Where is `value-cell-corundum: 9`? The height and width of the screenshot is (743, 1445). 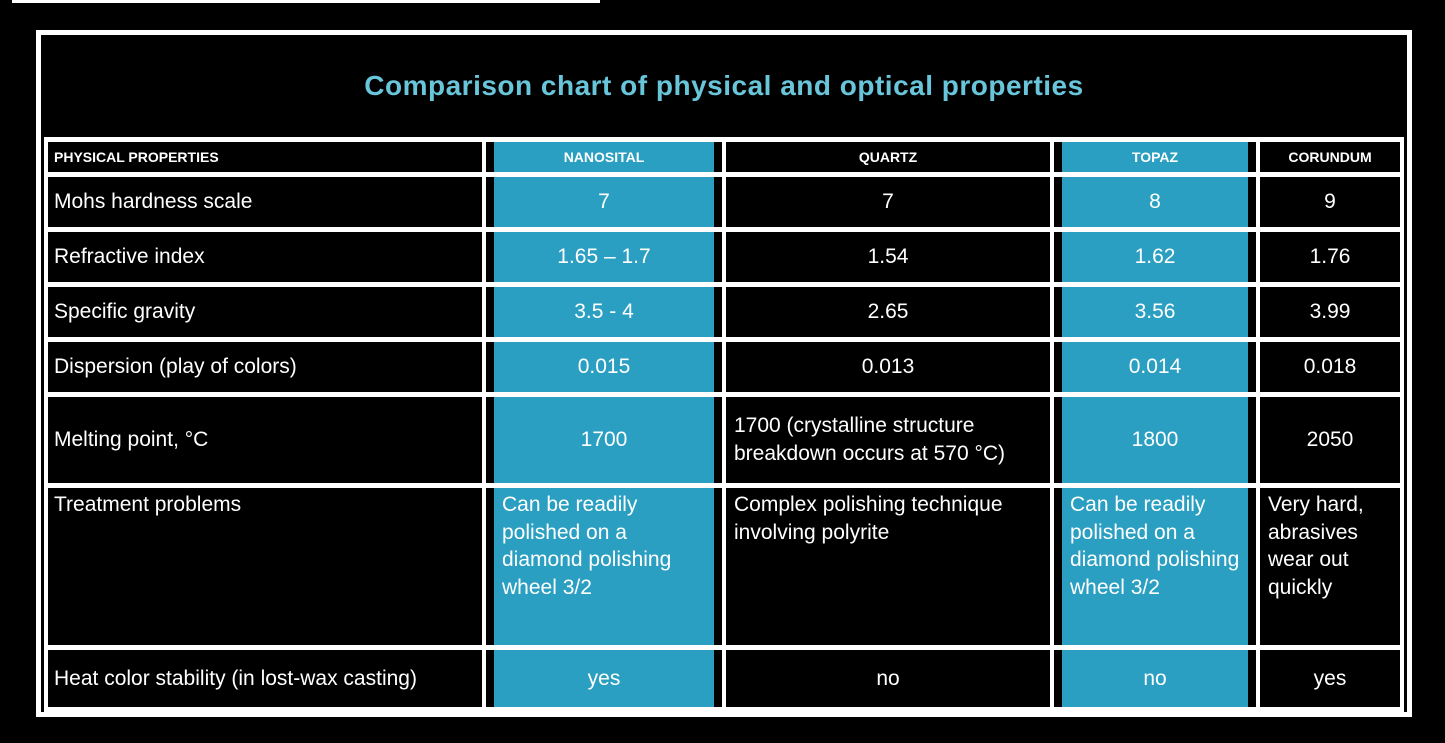
value-cell-corundum: 9 is located at coordinates (1330, 202).